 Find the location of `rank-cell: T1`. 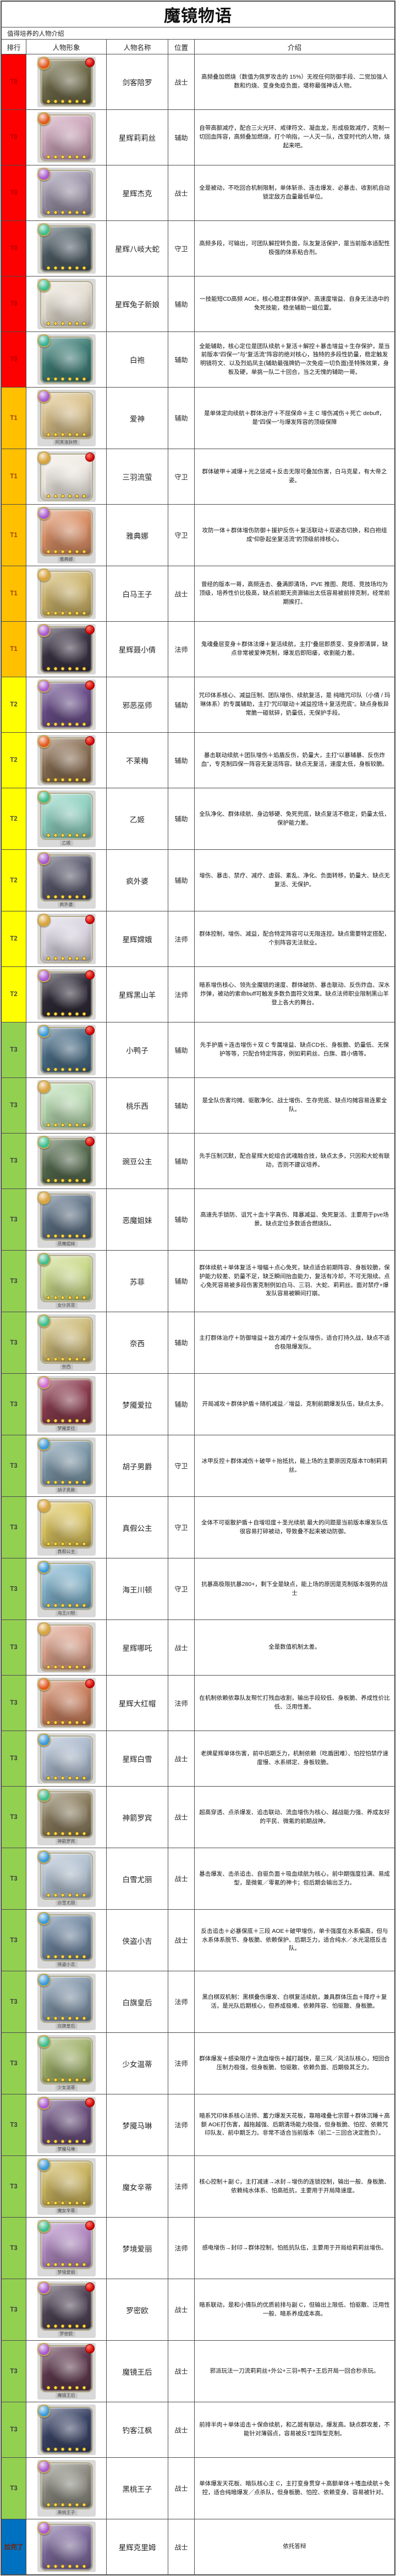

rank-cell: T1 is located at coordinates (14, 418).